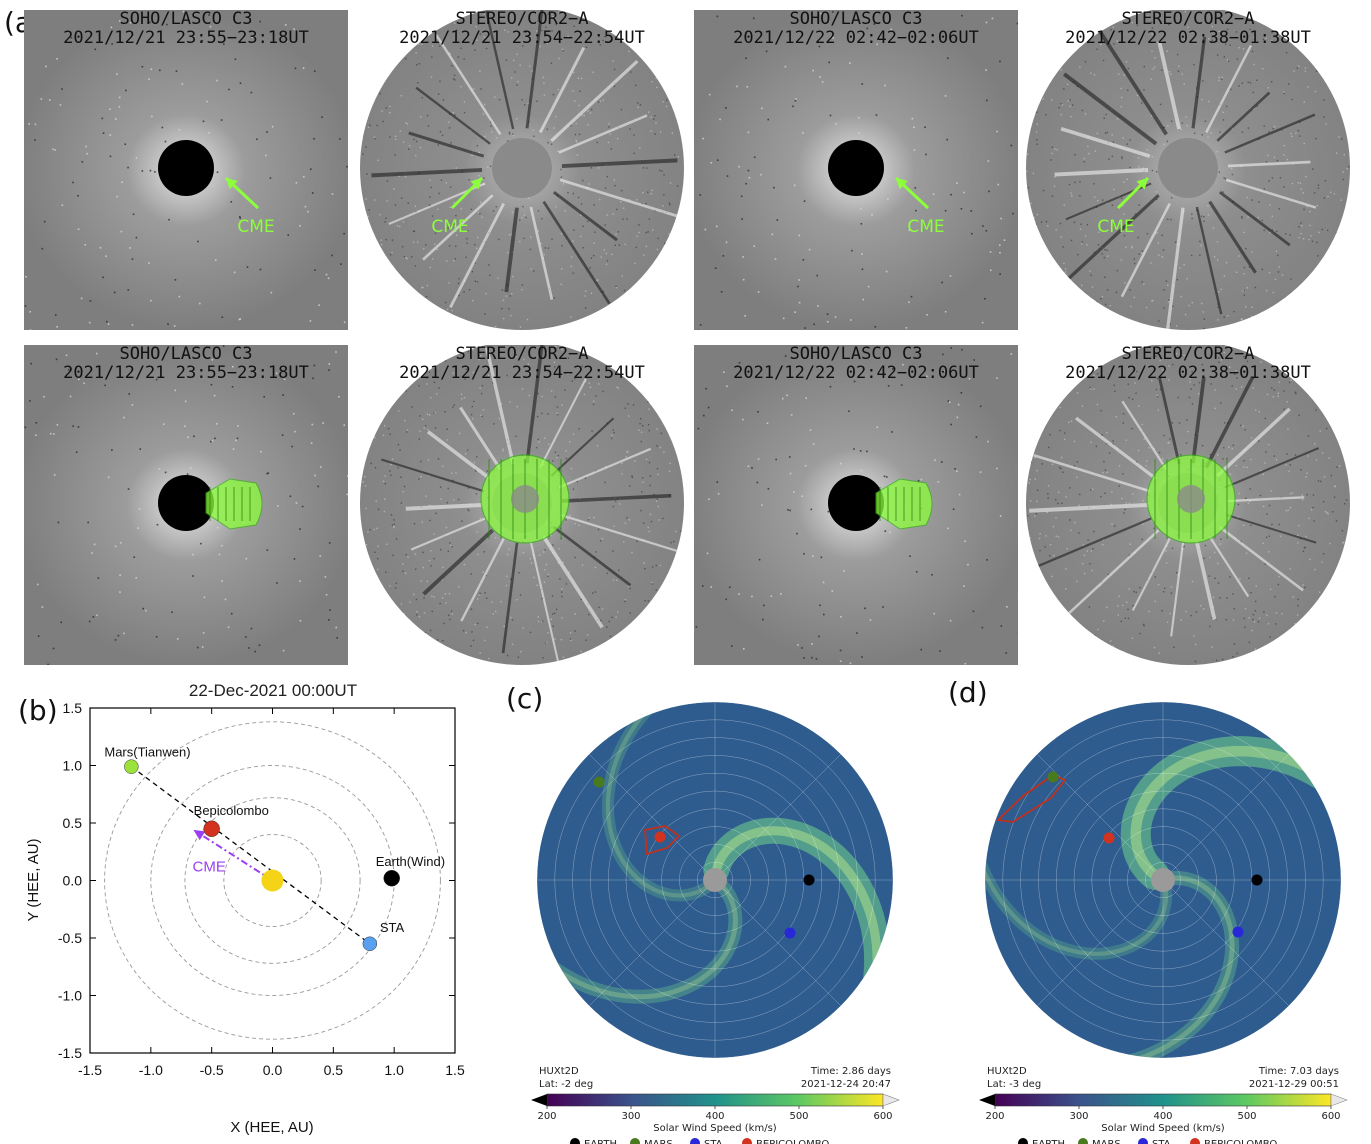  What do you see at coordinates (231, 810) in the screenshot?
I see `bepicolombo-label: Bepicolombo` at bounding box center [231, 810].